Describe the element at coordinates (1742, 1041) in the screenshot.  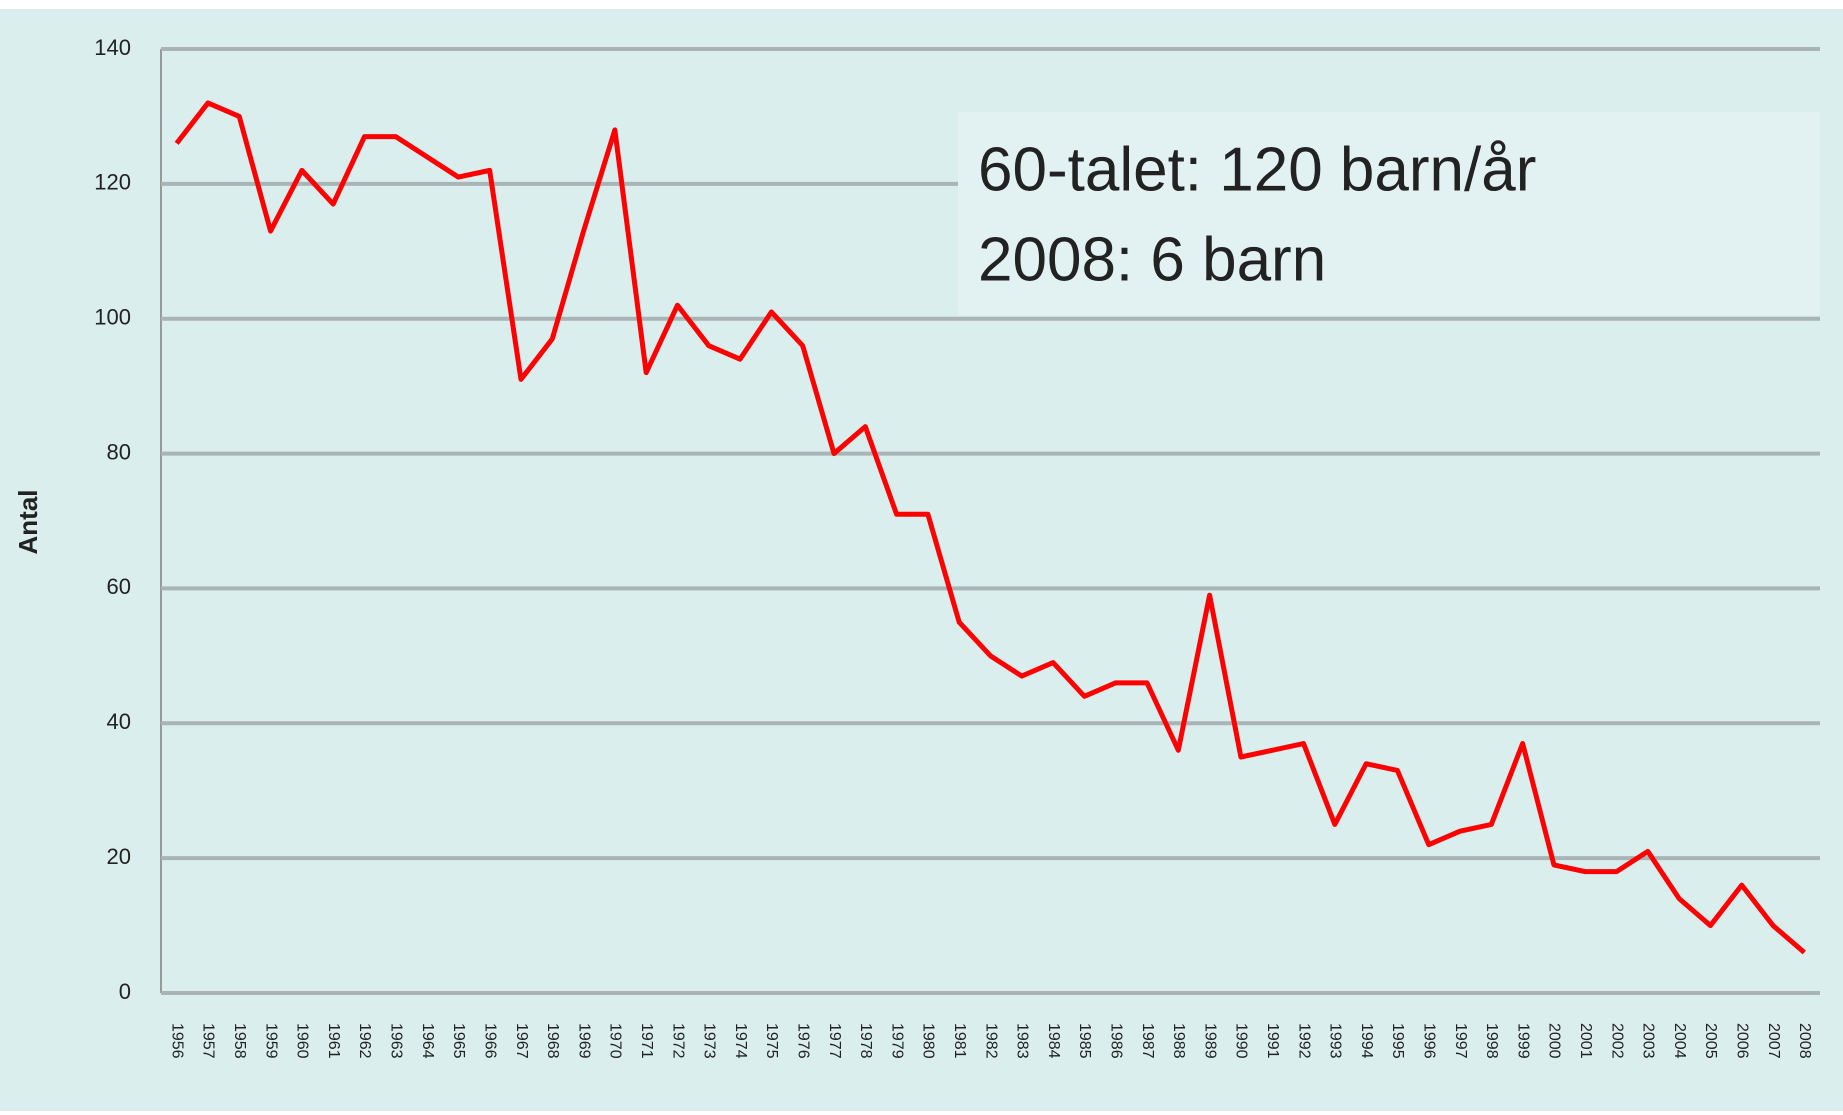
I see `x-tick-label: 2006` at that location.